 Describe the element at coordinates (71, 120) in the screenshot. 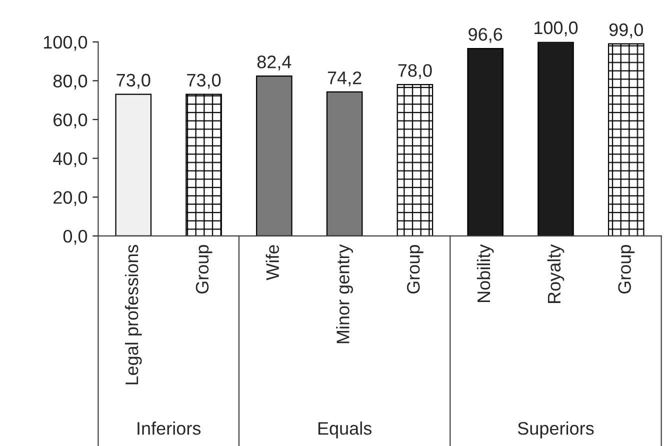

I see `y-tick-label: 60,0` at that location.